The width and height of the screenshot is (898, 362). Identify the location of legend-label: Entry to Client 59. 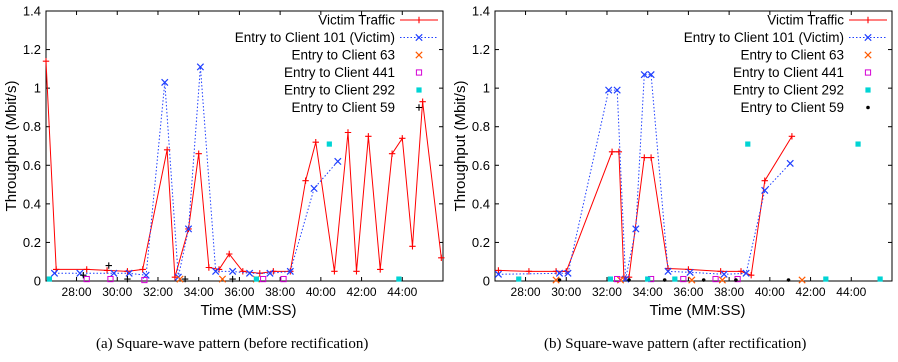
(792, 107).